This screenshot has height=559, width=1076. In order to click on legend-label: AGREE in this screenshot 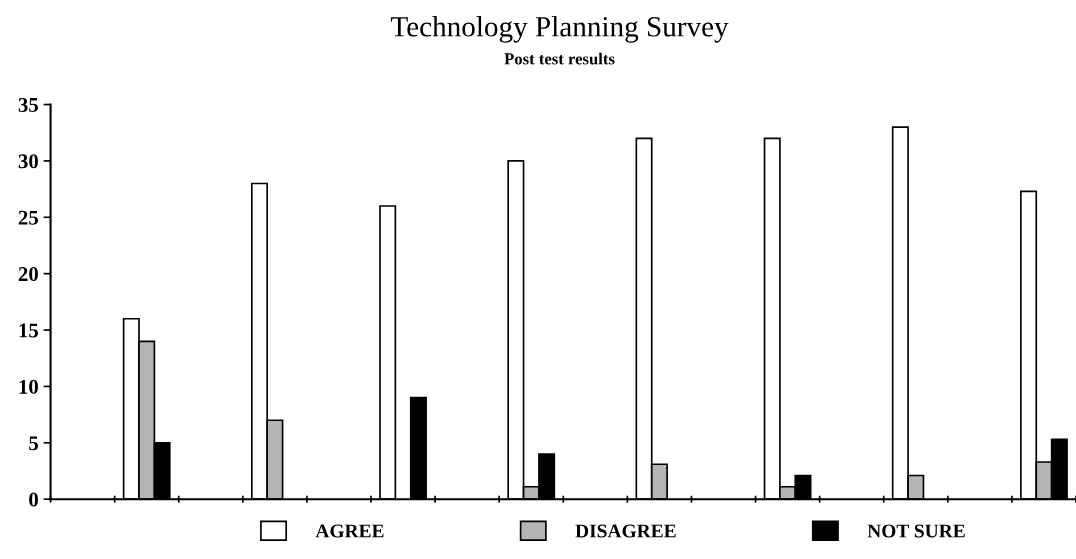, I will do `click(349, 531)`.